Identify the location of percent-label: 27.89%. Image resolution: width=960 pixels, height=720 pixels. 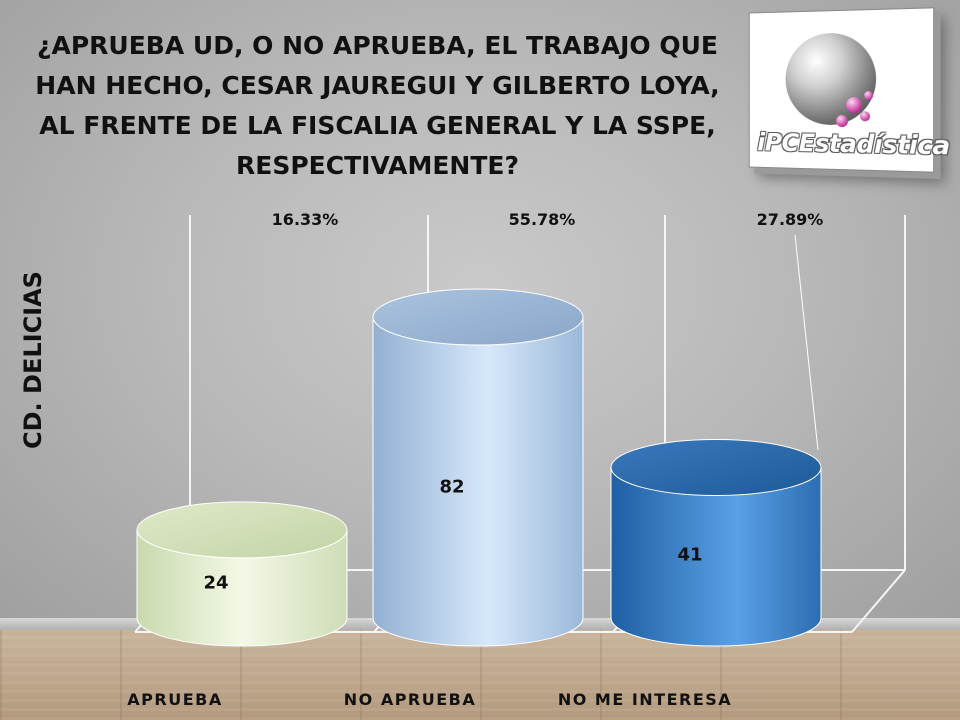
(790, 219).